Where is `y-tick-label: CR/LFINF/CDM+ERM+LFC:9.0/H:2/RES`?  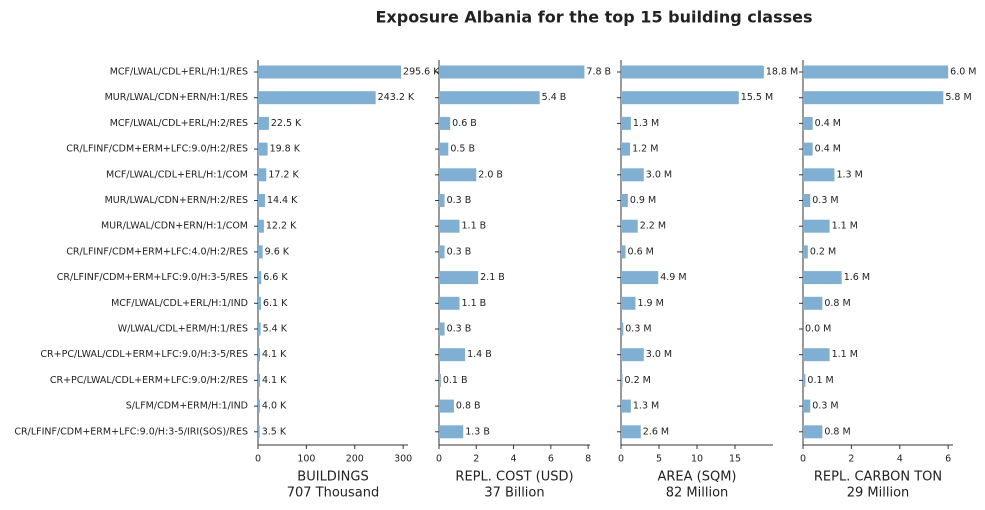
y-tick-label: CR/LFINF/CDM+ERM+LFC:9.0/H:2/RES is located at coordinates (157, 149).